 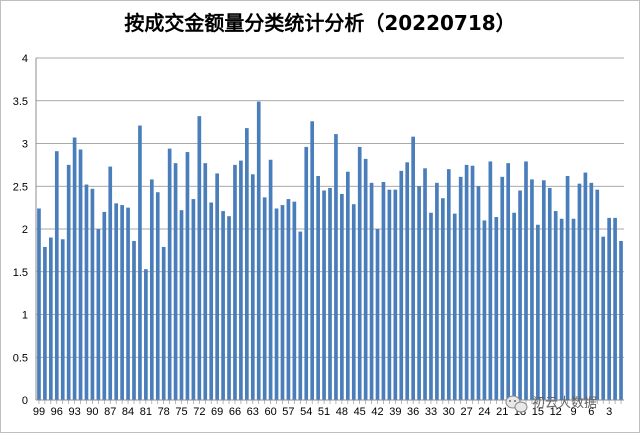 I want to click on x-tick-label: 90, so click(x=92, y=412).